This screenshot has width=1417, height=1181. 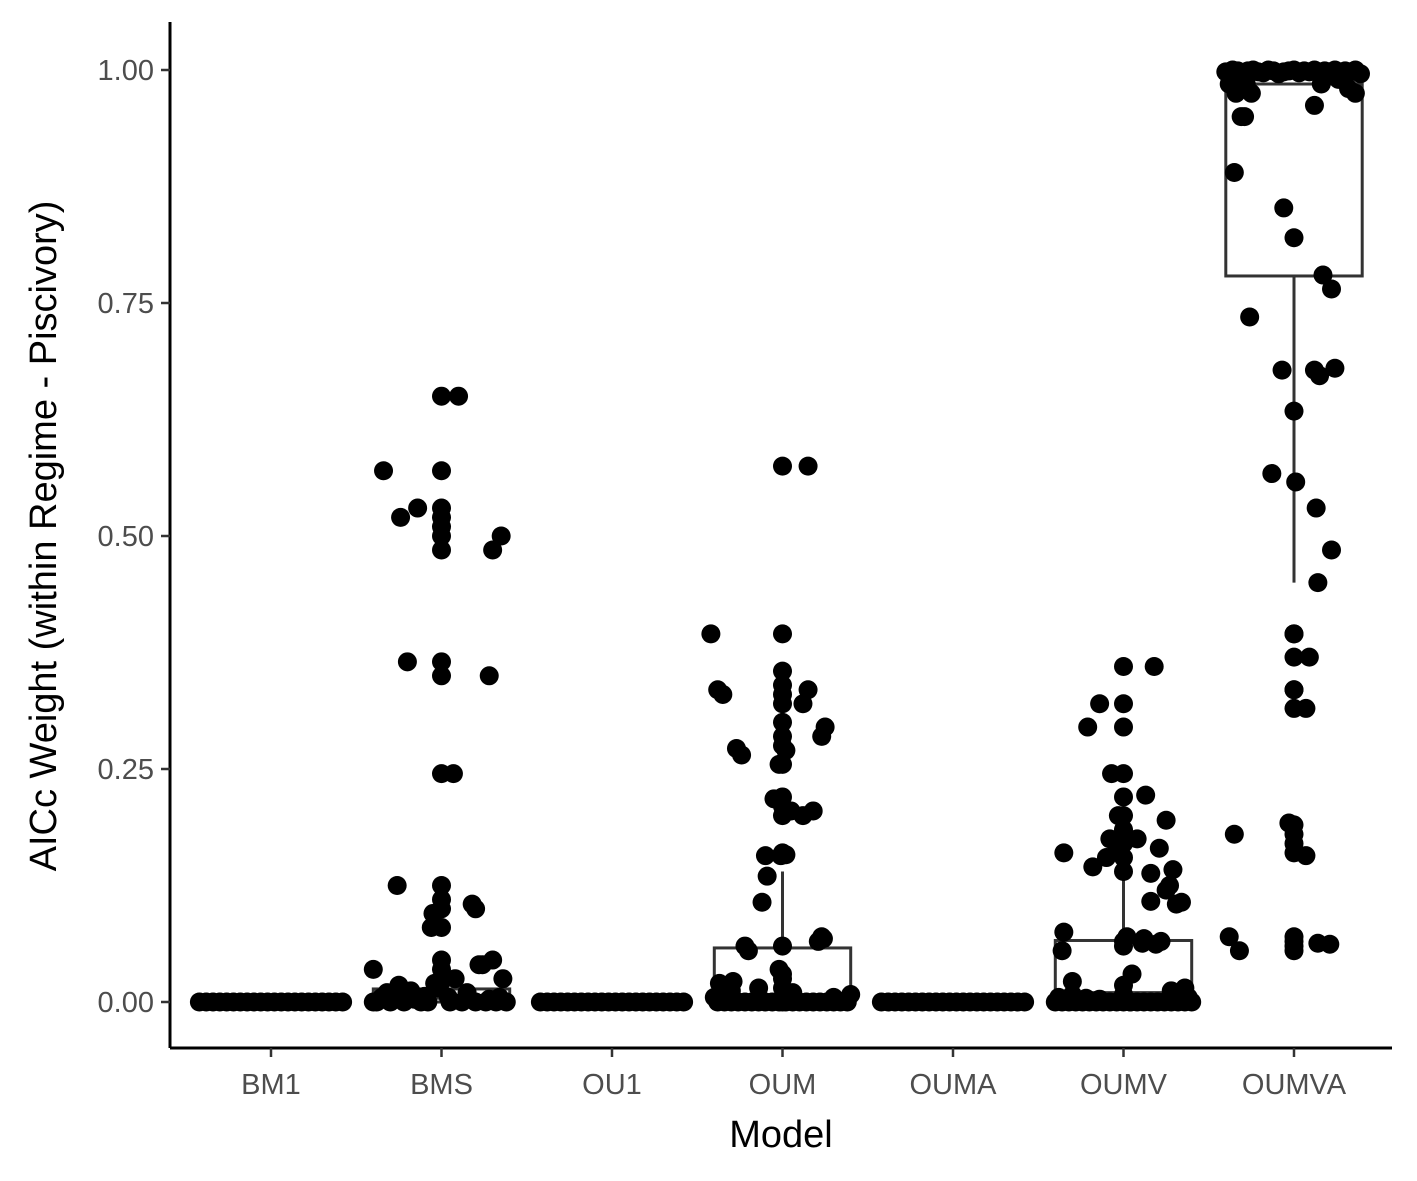 I want to click on x-tick-label: OUM, so click(x=783, y=1085).